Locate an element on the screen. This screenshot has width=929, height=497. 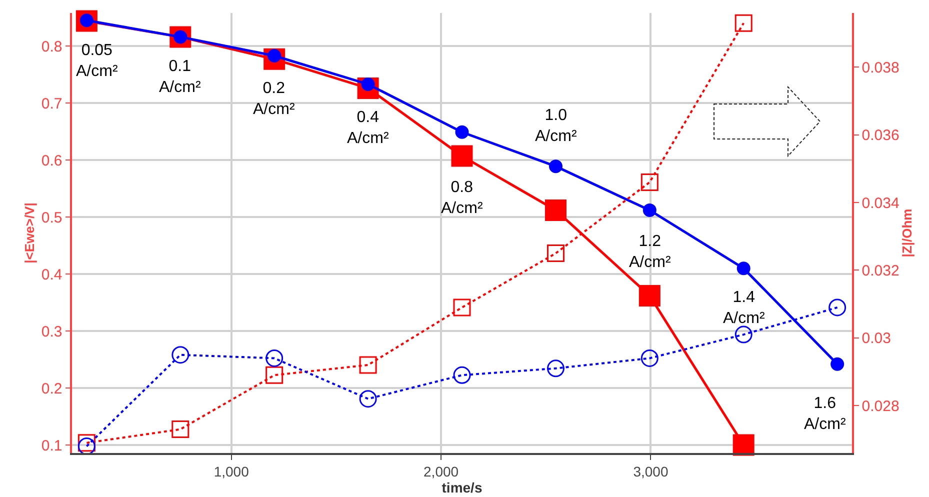
y2-tick-label: 0.03 is located at coordinates (876, 339).